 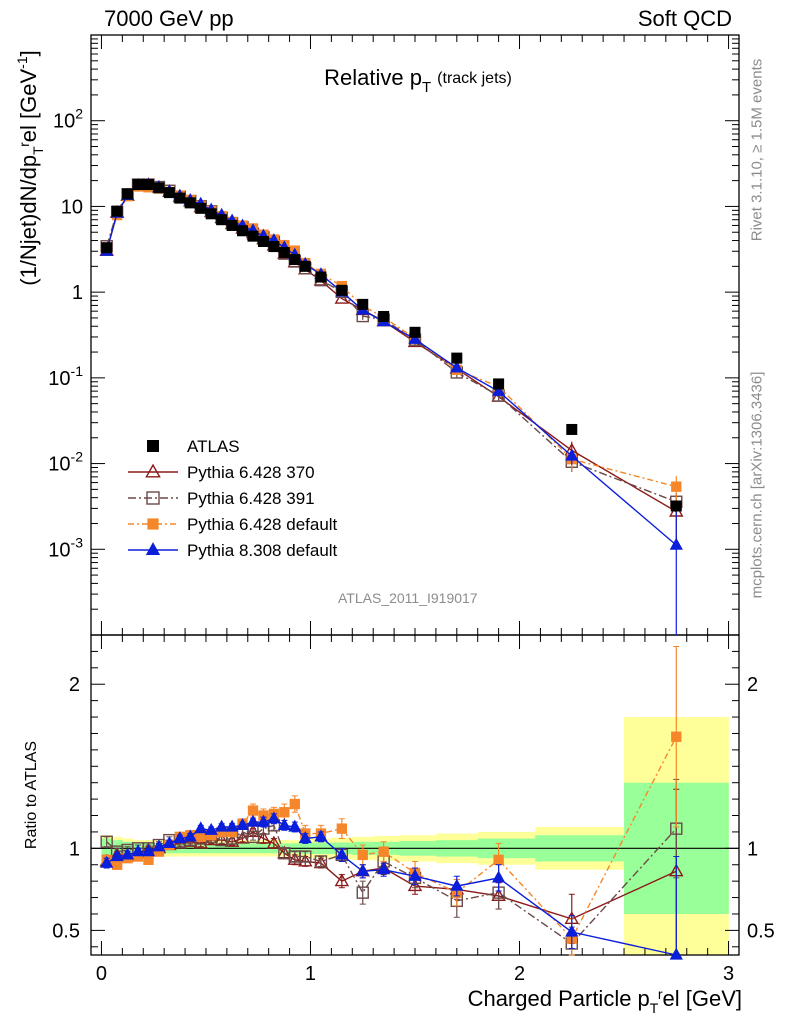 I want to click on legend-entry: ATLAS, so click(x=193, y=446).